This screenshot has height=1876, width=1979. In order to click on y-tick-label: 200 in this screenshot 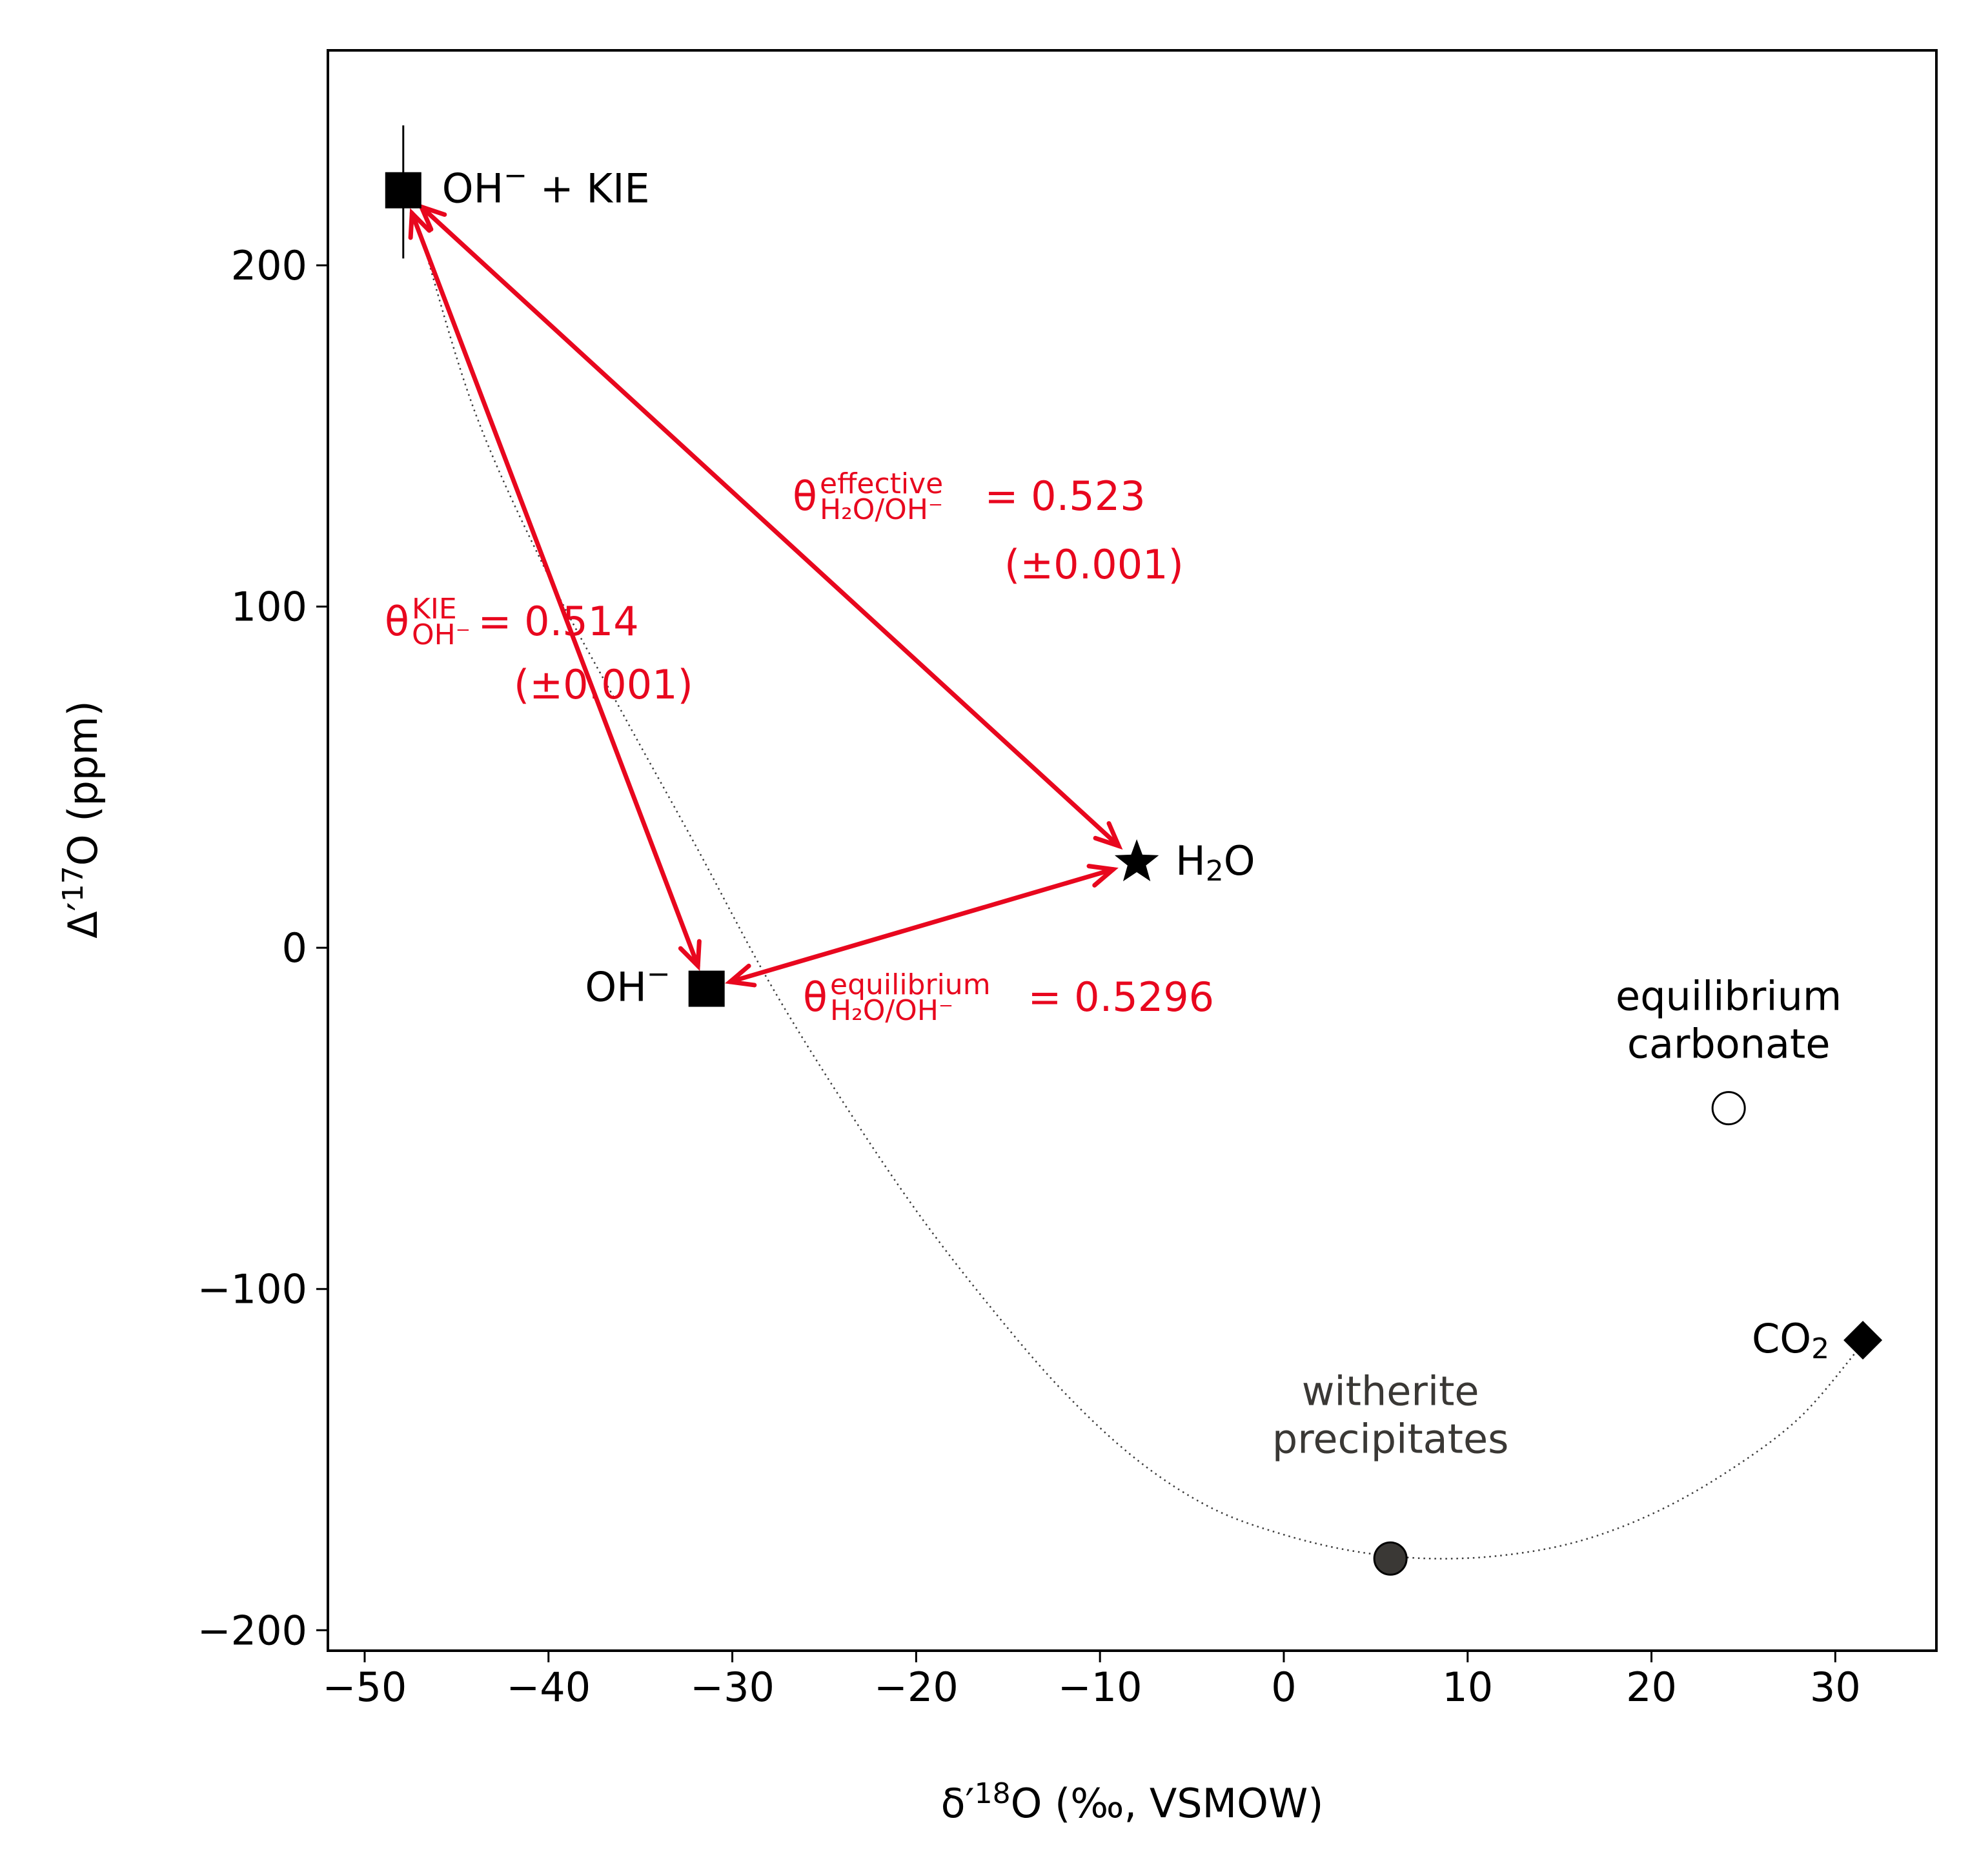, I will do `click(269, 265)`.